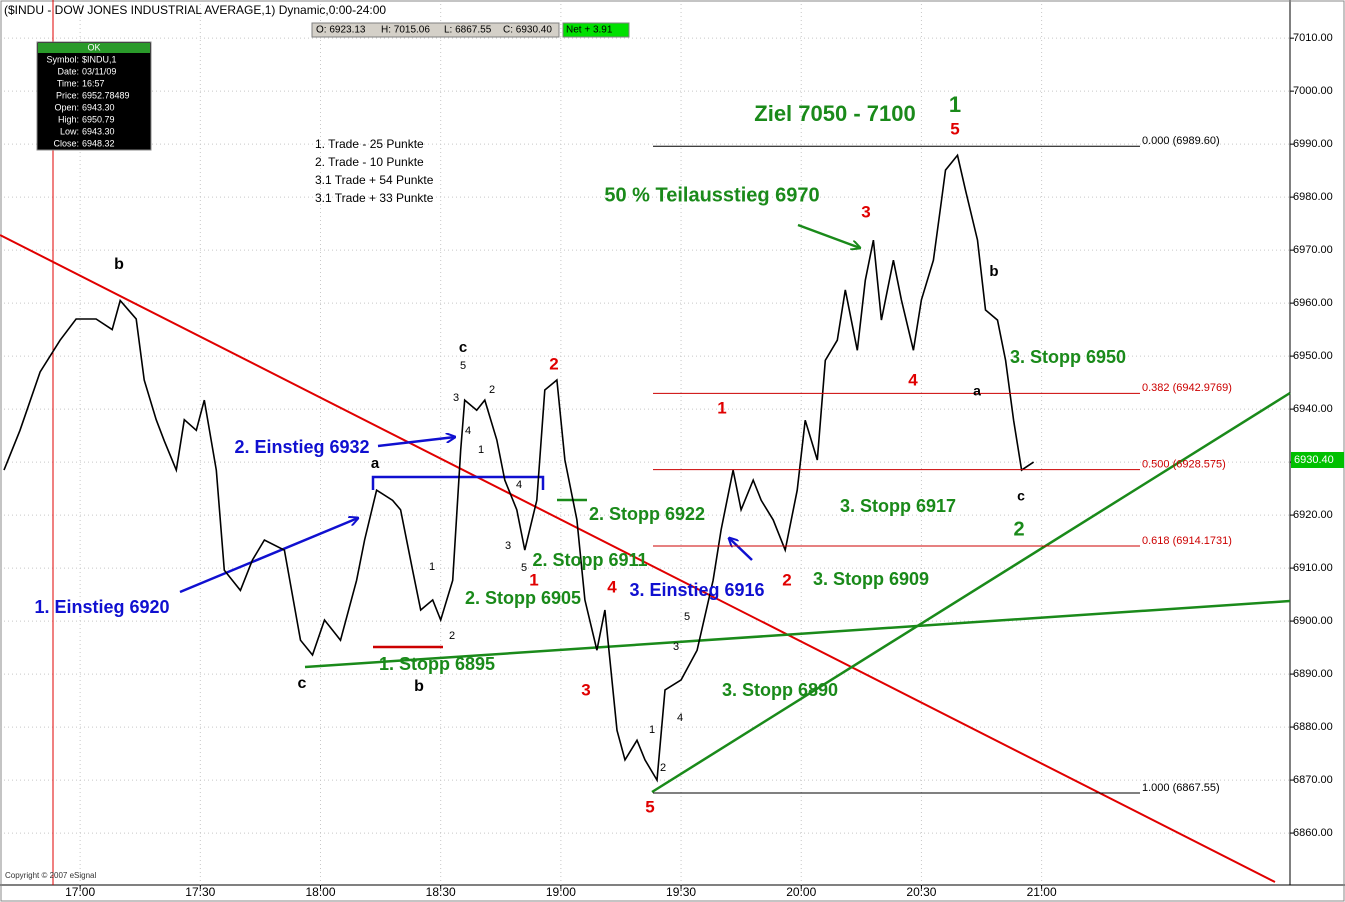  I want to click on fib-label: 0.382 (6942.9769), so click(1187, 388).